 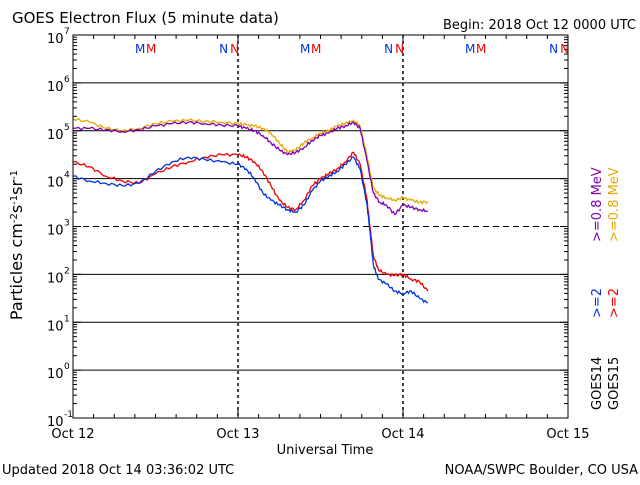 I want to click on legend-goes14-2mev: >=2, so click(x=597, y=303).